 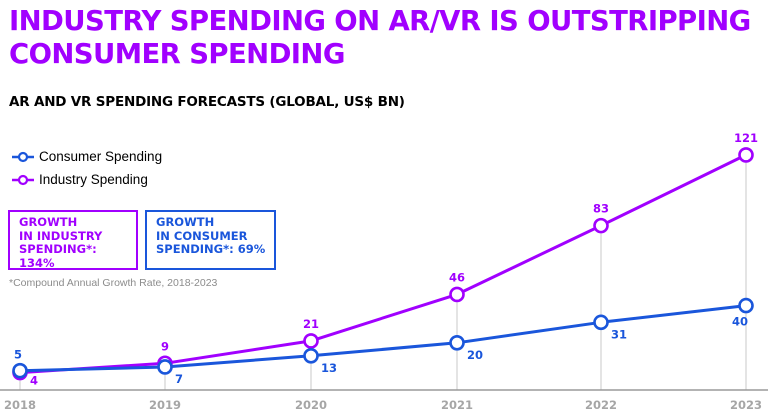 I want to click on industry-growth-line-2: IN INDUSTRY, so click(x=61, y=235).